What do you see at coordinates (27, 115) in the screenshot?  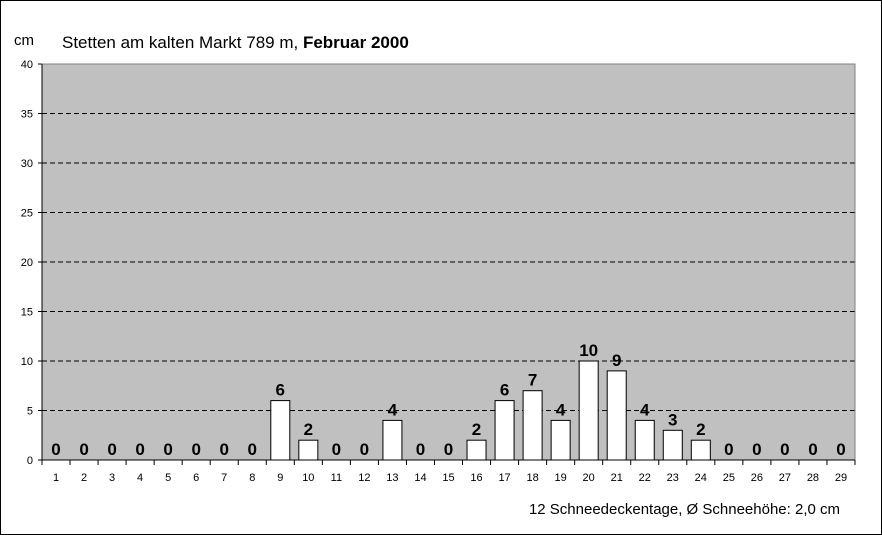 I see `y-tick-label: 35` at bounding box center [27, 115].